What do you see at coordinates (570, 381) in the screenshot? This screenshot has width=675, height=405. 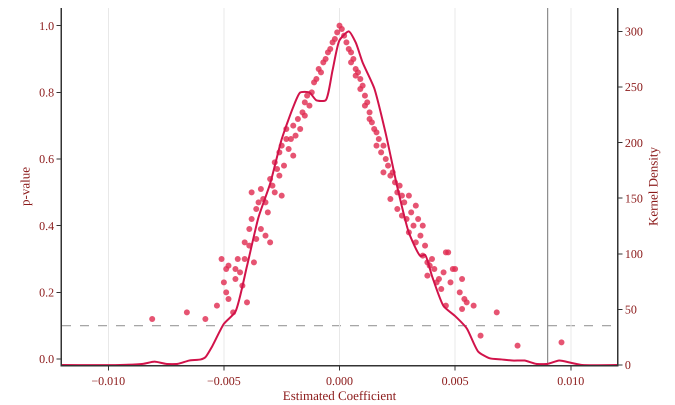 I see `x-tick-label: 0.010` at bounding box center [570, 381].